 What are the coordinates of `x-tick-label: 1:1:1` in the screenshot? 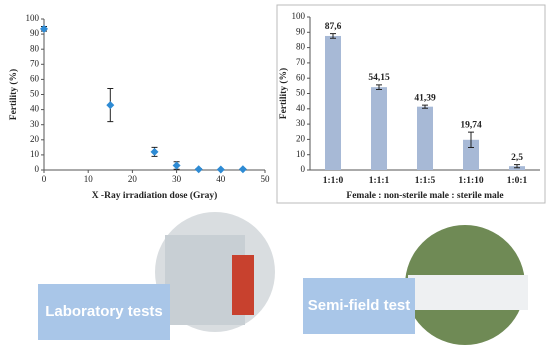 It's located at (379, 181).